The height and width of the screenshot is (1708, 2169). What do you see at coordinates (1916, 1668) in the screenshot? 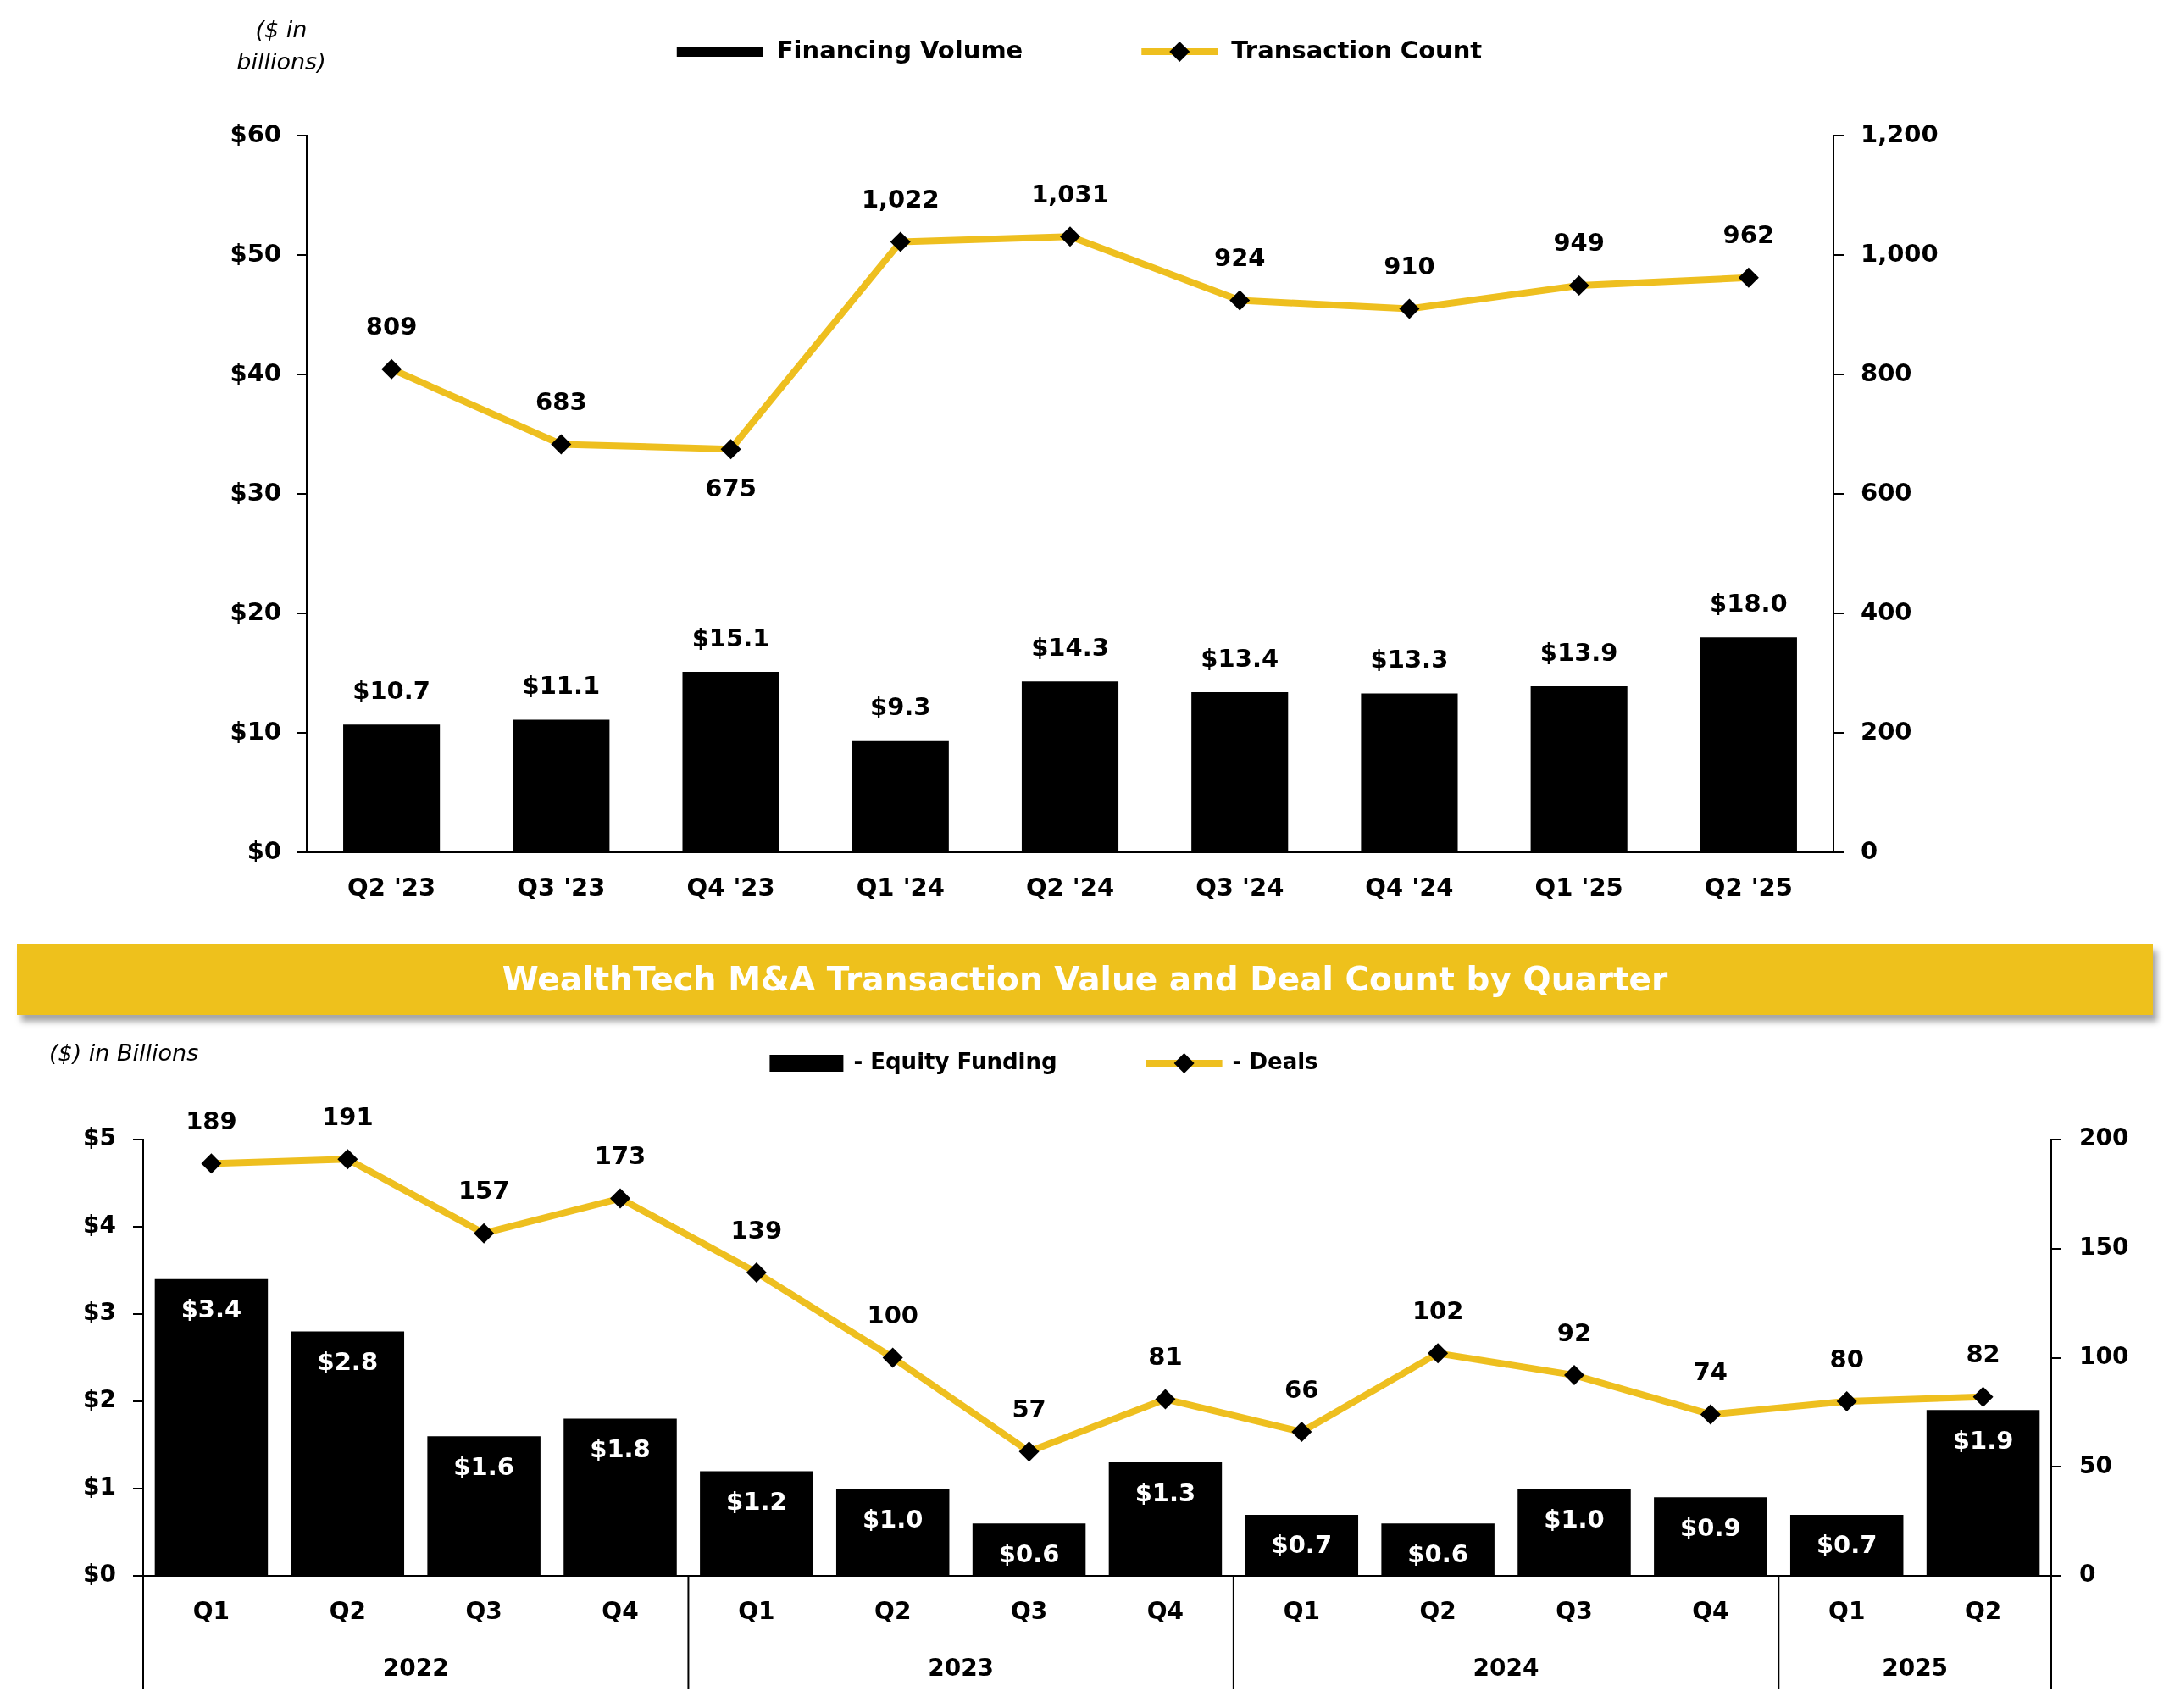
I see `text: 2025` at bounding box center [1916, 1668].